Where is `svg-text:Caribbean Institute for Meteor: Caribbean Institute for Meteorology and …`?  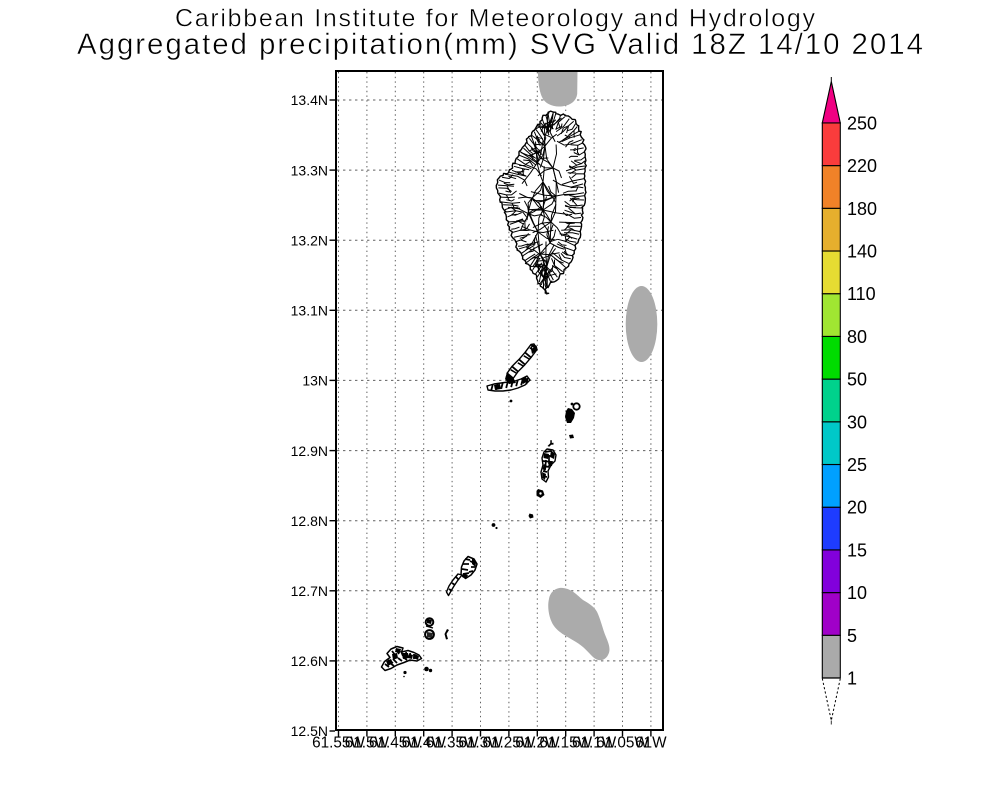
svg-text:Caribbean Institute for Meteor: Caribbean Institute for Meteorology and … is located at coordinates (495, 18).